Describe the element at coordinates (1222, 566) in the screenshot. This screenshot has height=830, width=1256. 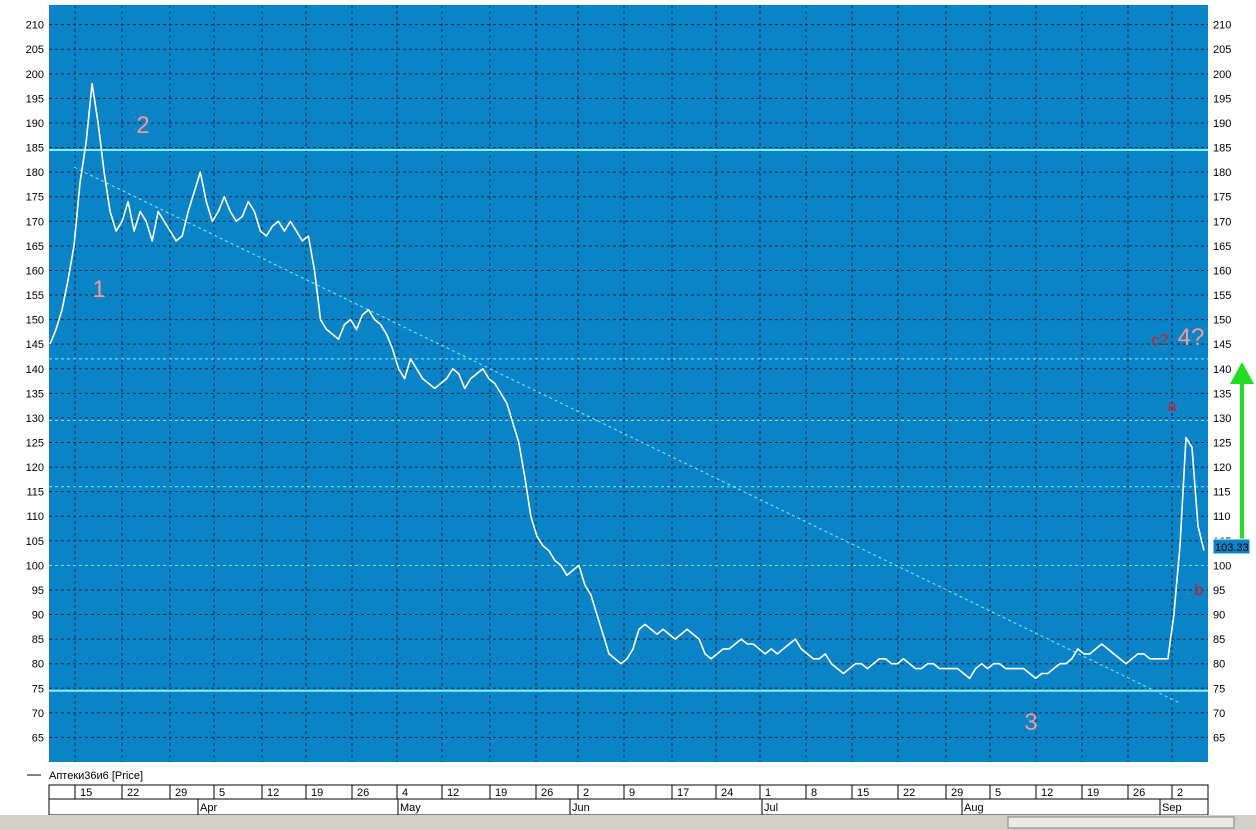
I see `y-tick-right: 100` at that location.